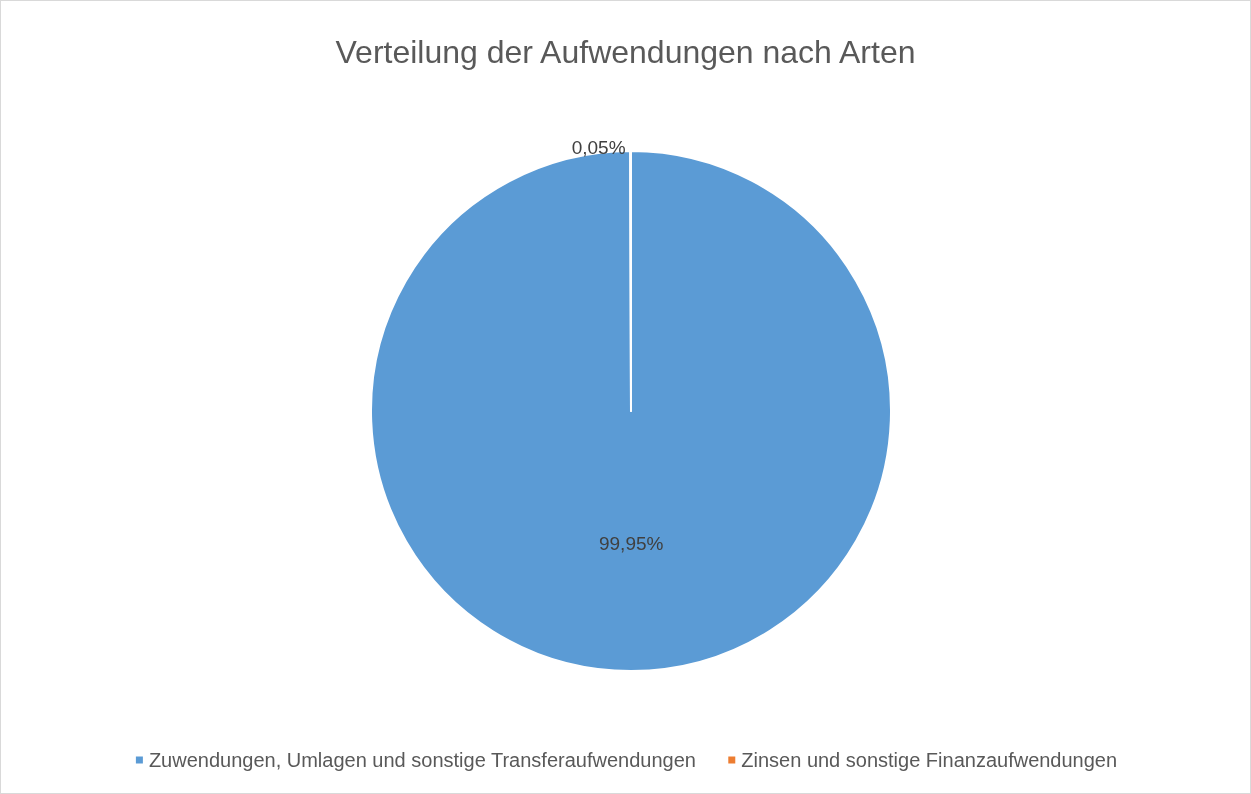 This screenshot has height=794, width=1251. Describe the element at coordinates (625, 52) in the screenshot. I see `chart-title: Verteilung der Aufwendungen nach Arten` at that location.